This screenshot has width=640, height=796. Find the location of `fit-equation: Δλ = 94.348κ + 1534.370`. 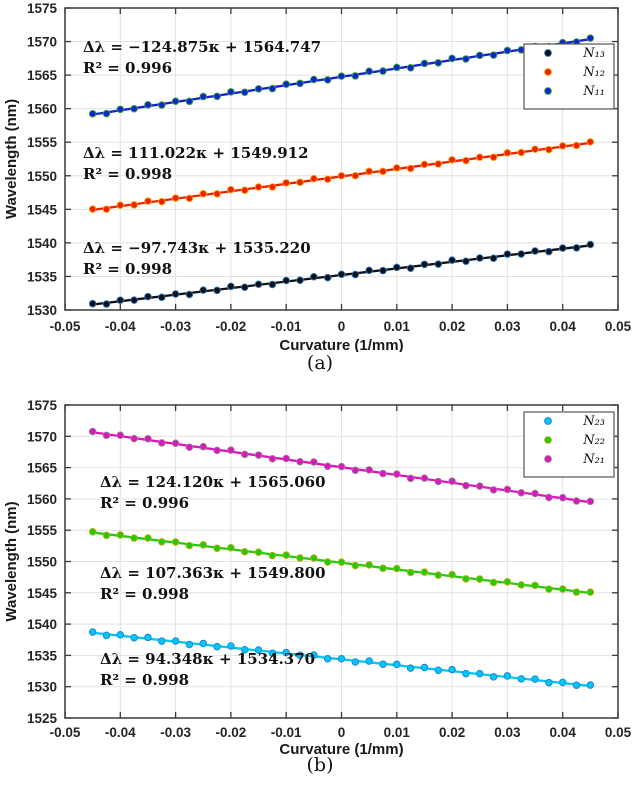

fit-equation: Δλ = 94.348κ + 1534.370 is located at coordinates (207, 659).